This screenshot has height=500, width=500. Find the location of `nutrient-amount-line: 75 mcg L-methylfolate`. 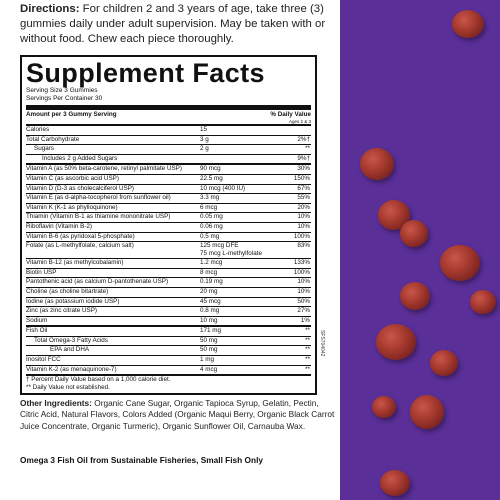

nutrient-amount-line: 75 mcg L-methylfolate is located at coordinates (231, 254).